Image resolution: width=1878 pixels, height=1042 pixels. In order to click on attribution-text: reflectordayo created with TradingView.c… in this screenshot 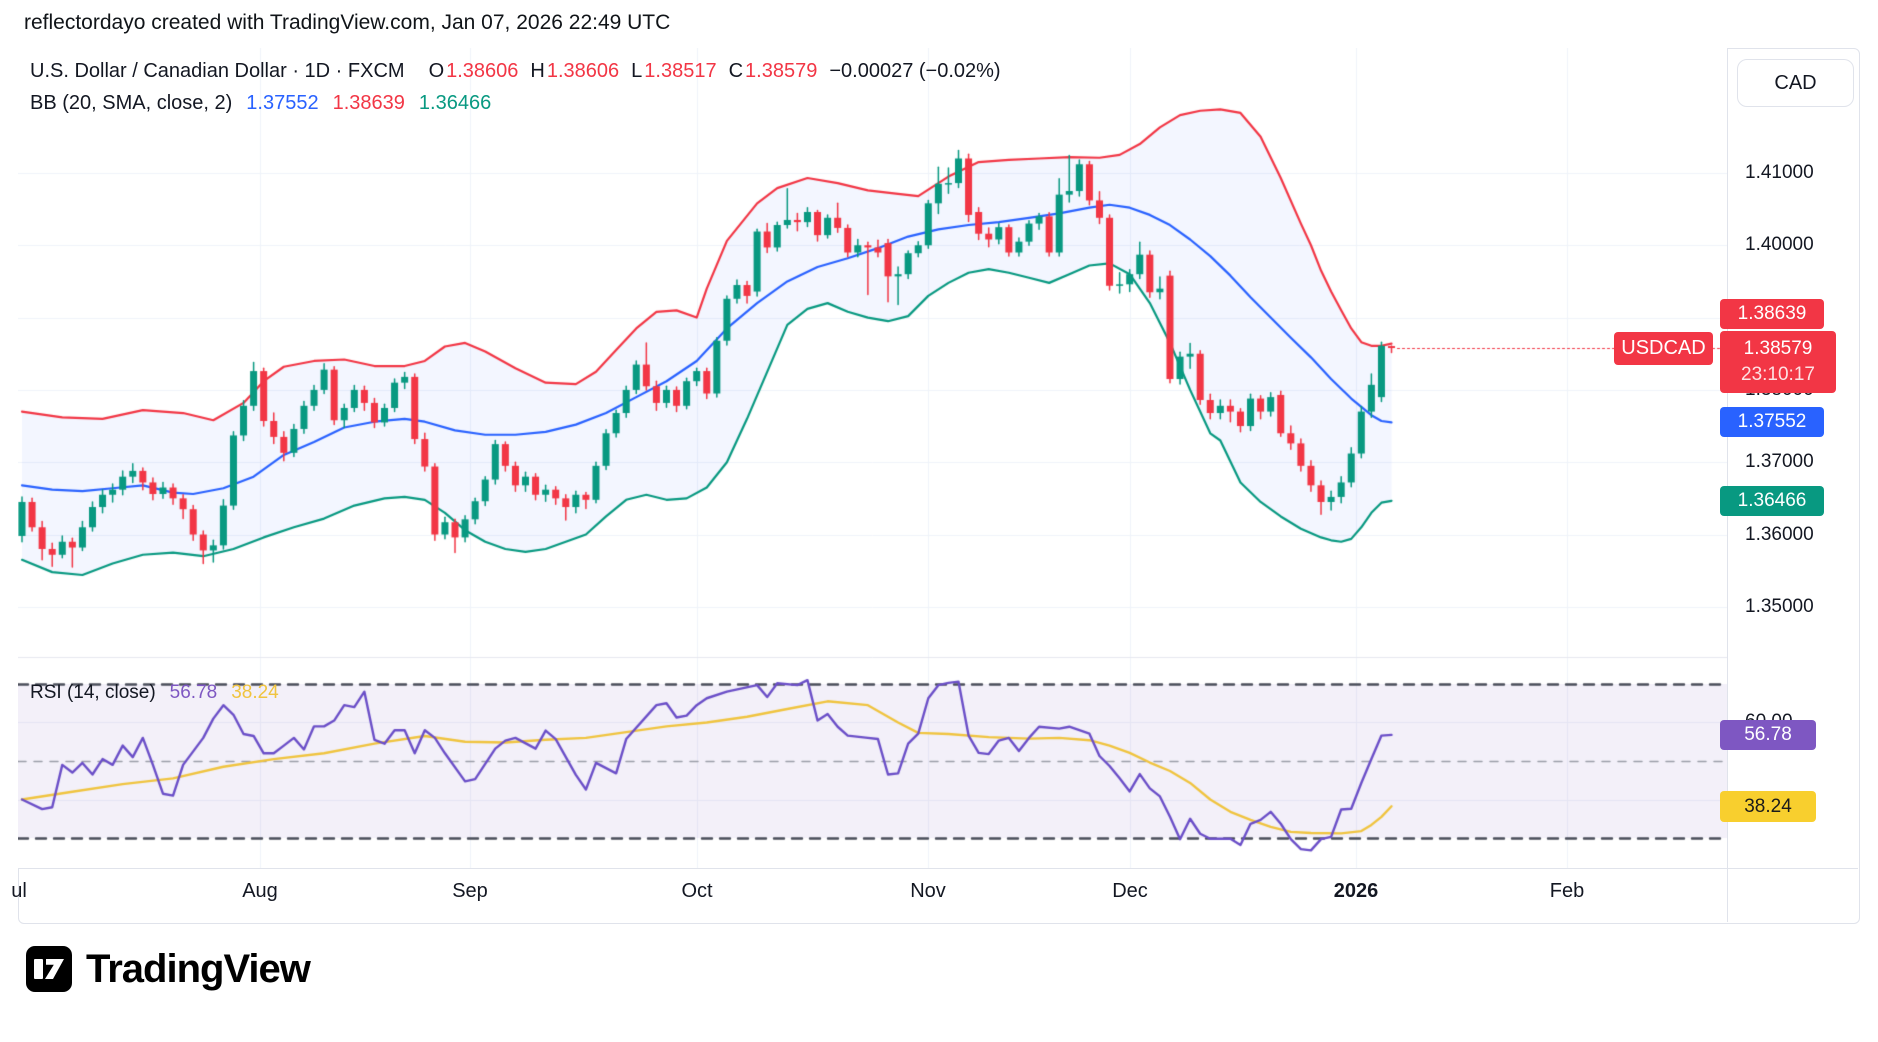, I will do `click(347, 22)`.